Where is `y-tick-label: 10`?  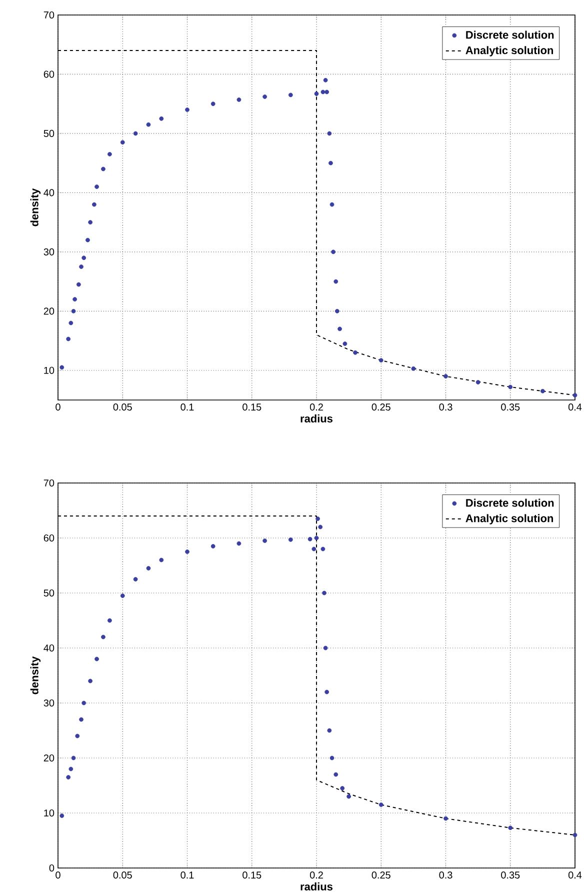
y-tick-label: 10 is located at coordinates (49, 370).